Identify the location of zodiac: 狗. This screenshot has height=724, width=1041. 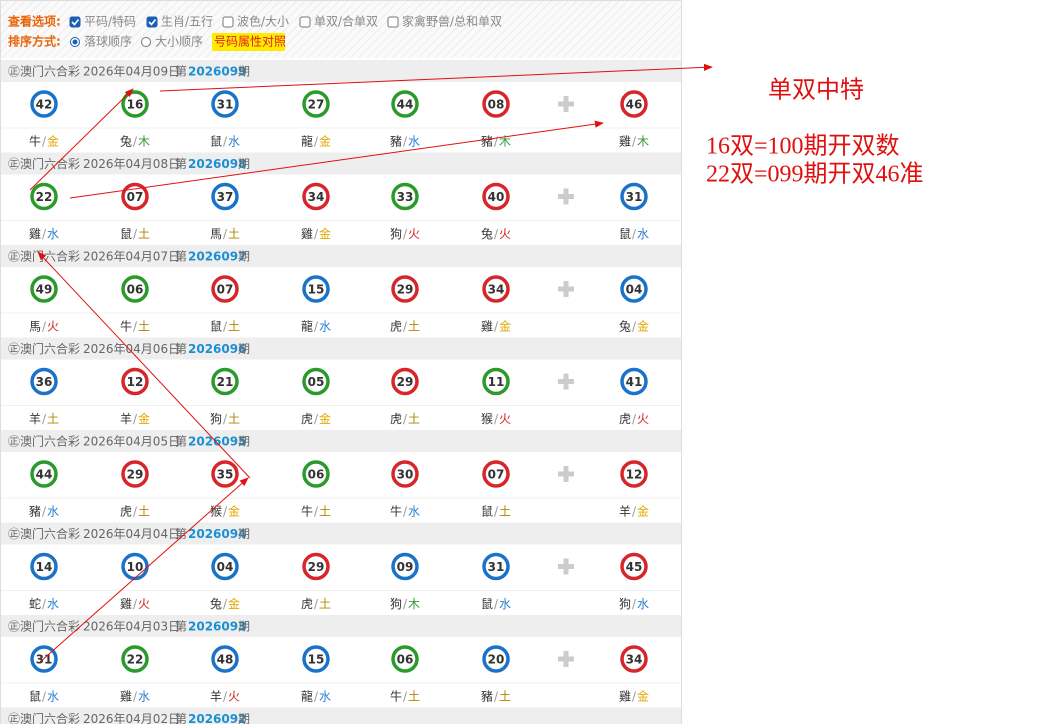
(396, 234).